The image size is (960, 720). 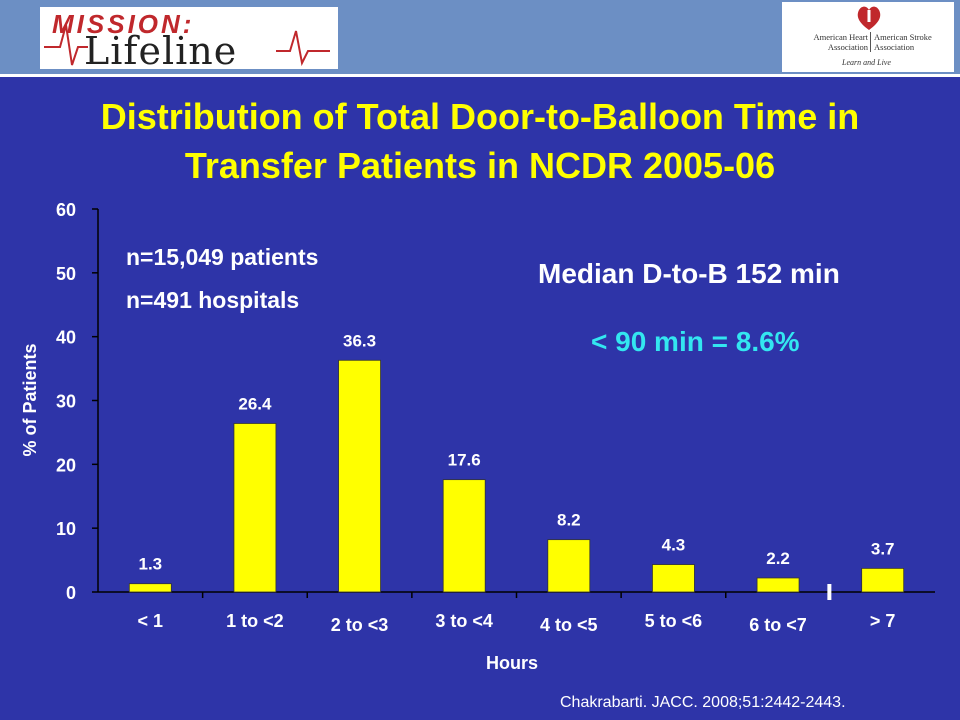 What do you see at coordinates (464, 621) in the screenshot?
I see `x-category-label: 3 to <4` at bounding box center [464, 621].